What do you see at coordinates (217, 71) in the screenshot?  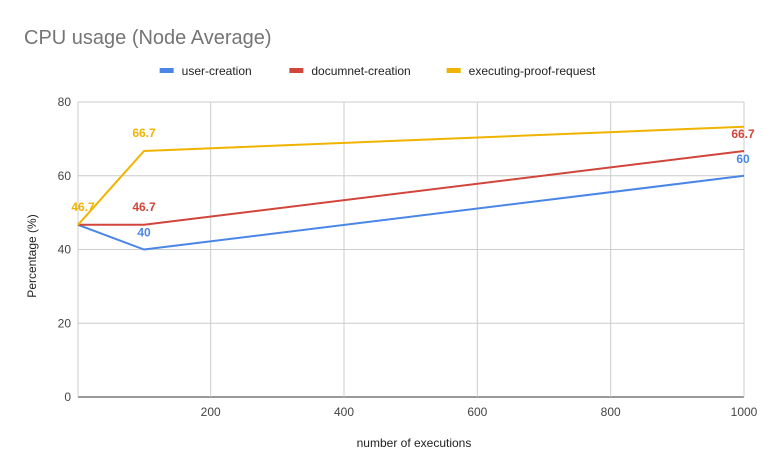 I see `legend-label: user-creation` at bounding box center [217, 71].